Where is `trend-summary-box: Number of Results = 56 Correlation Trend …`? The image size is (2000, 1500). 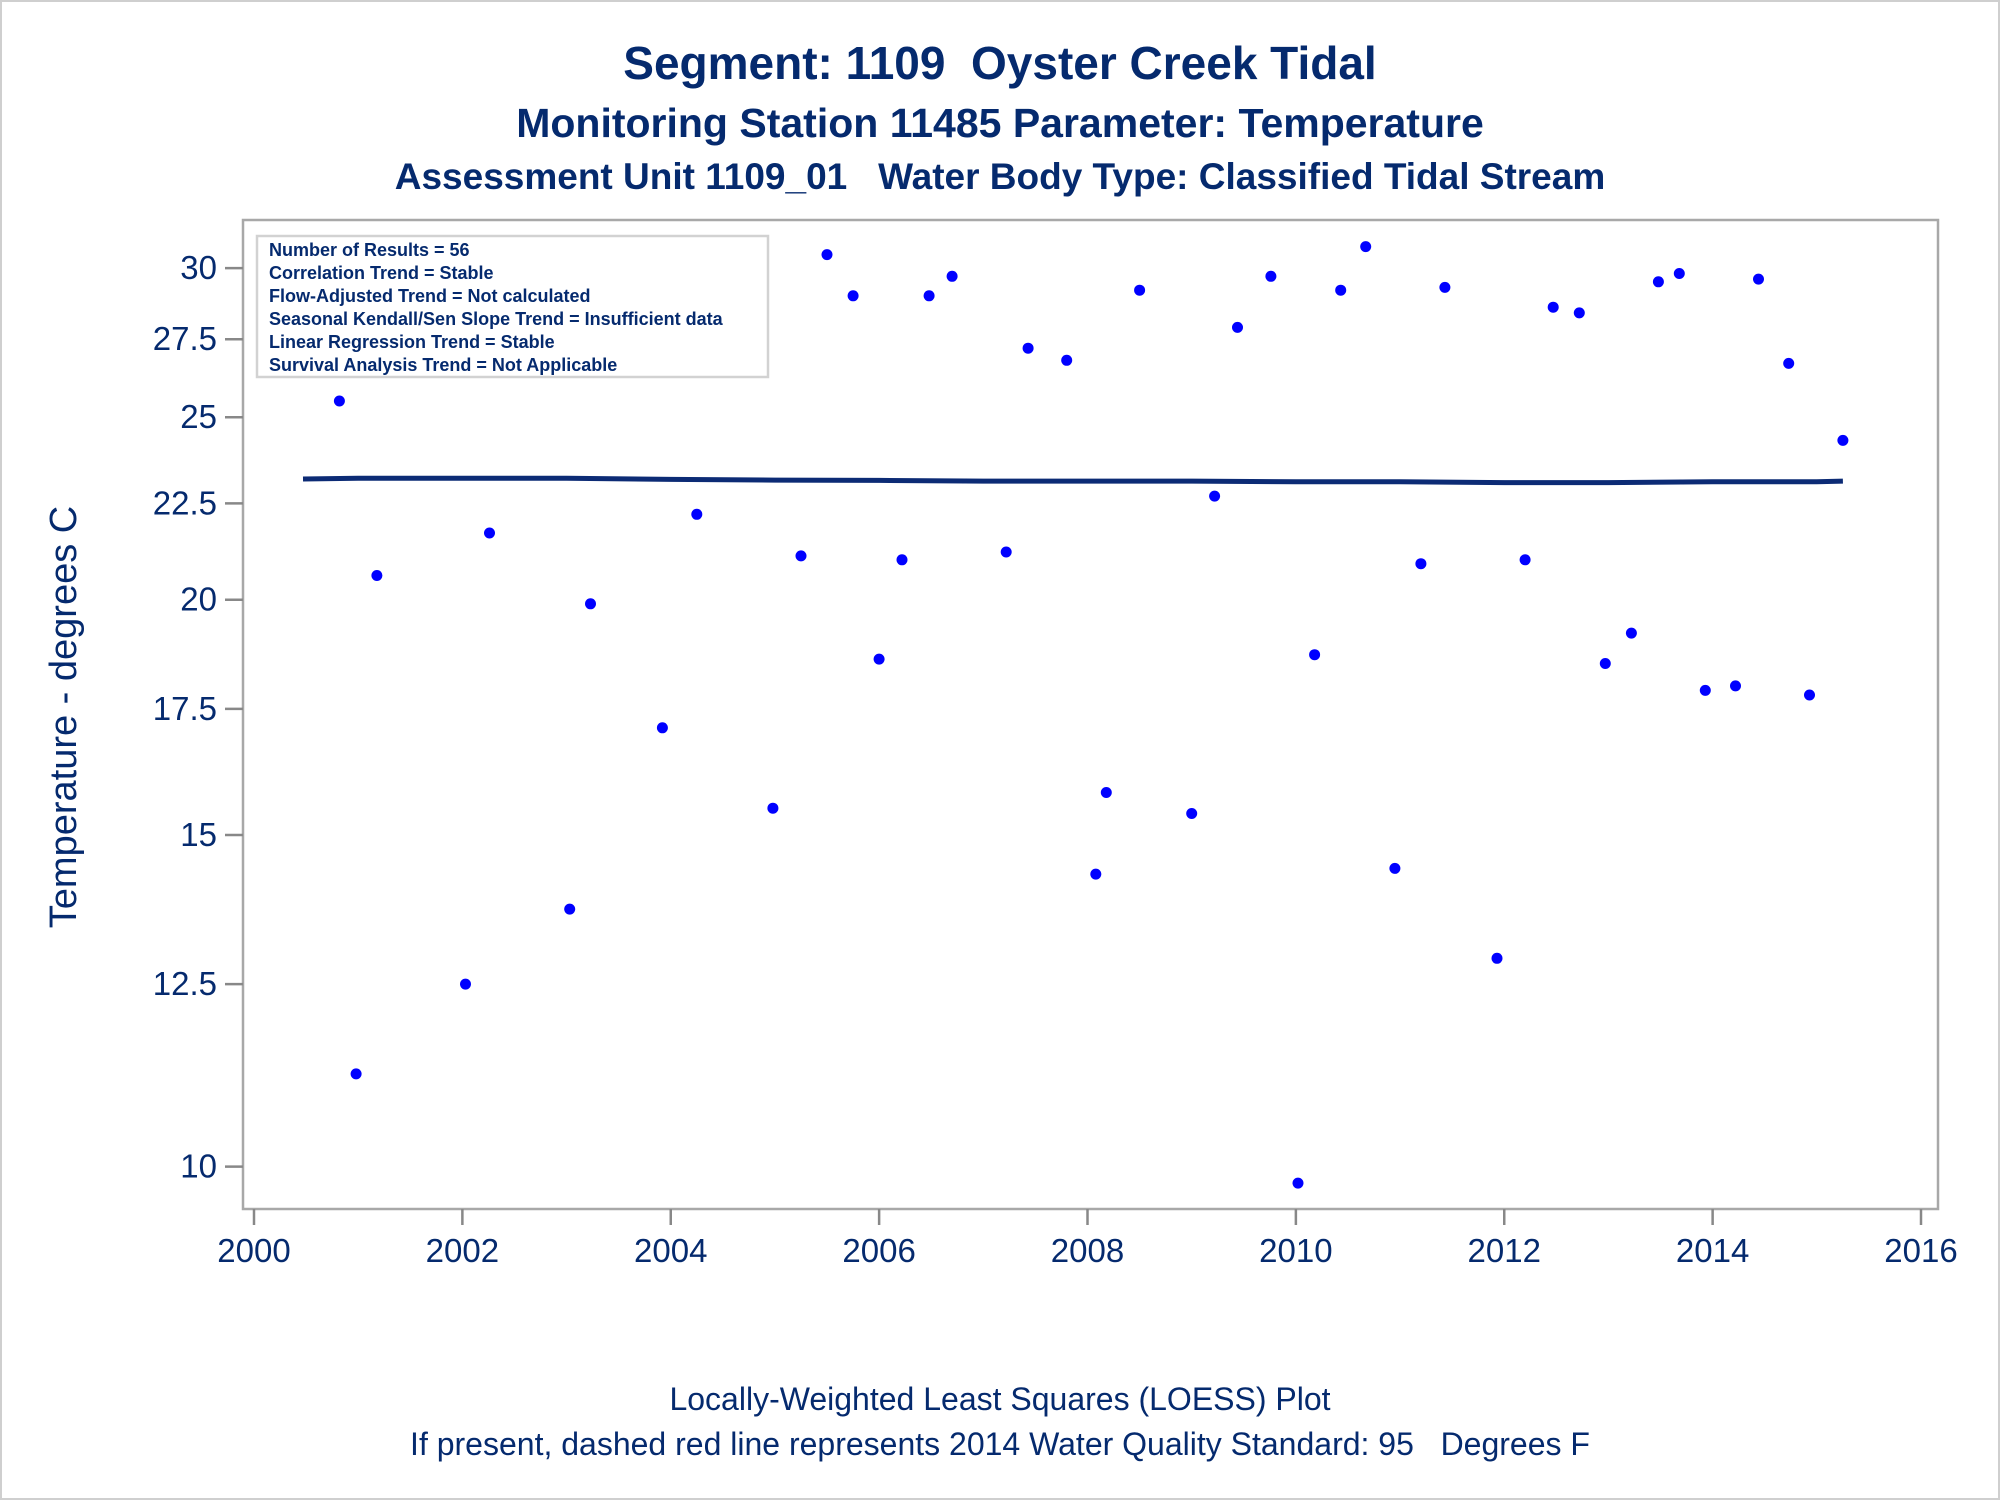
trend-summary-box: Number of Results = 56 Correlation Trend … is located at coordinates (512, 306).